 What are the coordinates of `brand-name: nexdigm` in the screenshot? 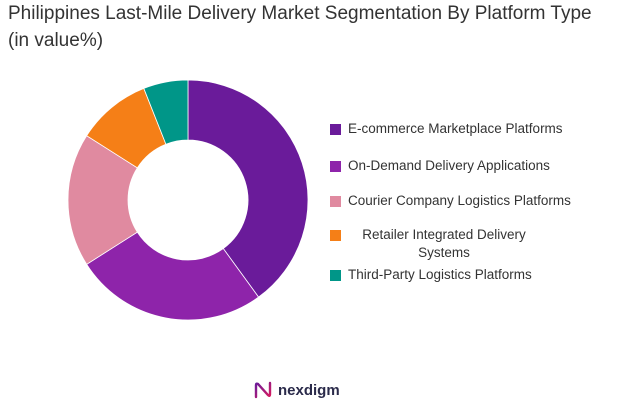 It's located at (309, 390).